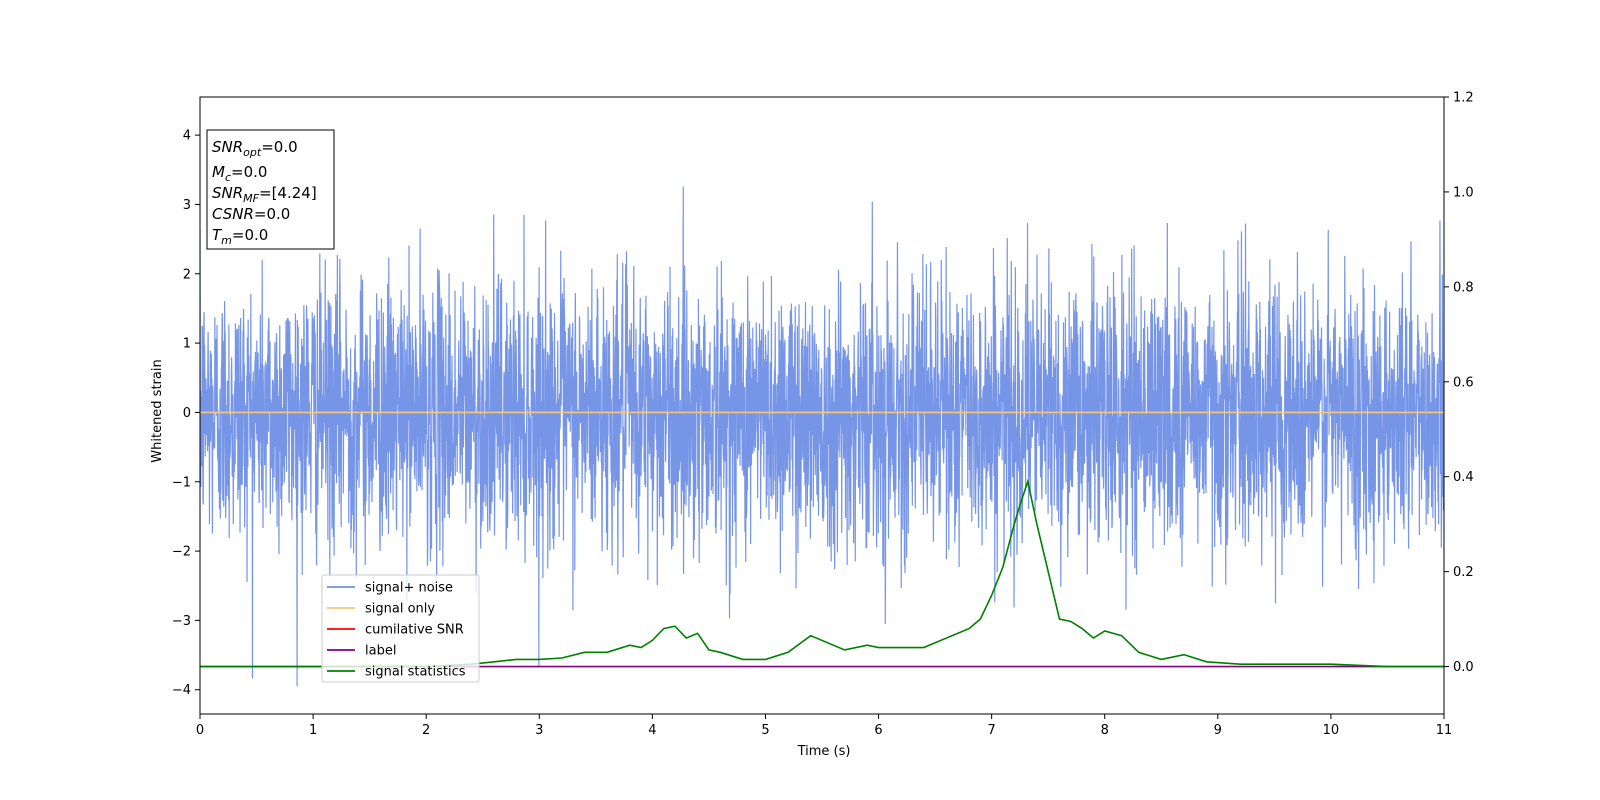 This screenshot has width=1600, height=800. What do you see at coordinates (1463, 667) in the screenshot?
I see `y-tick-label-right: 0.0` at bounding box center [1463, 667].